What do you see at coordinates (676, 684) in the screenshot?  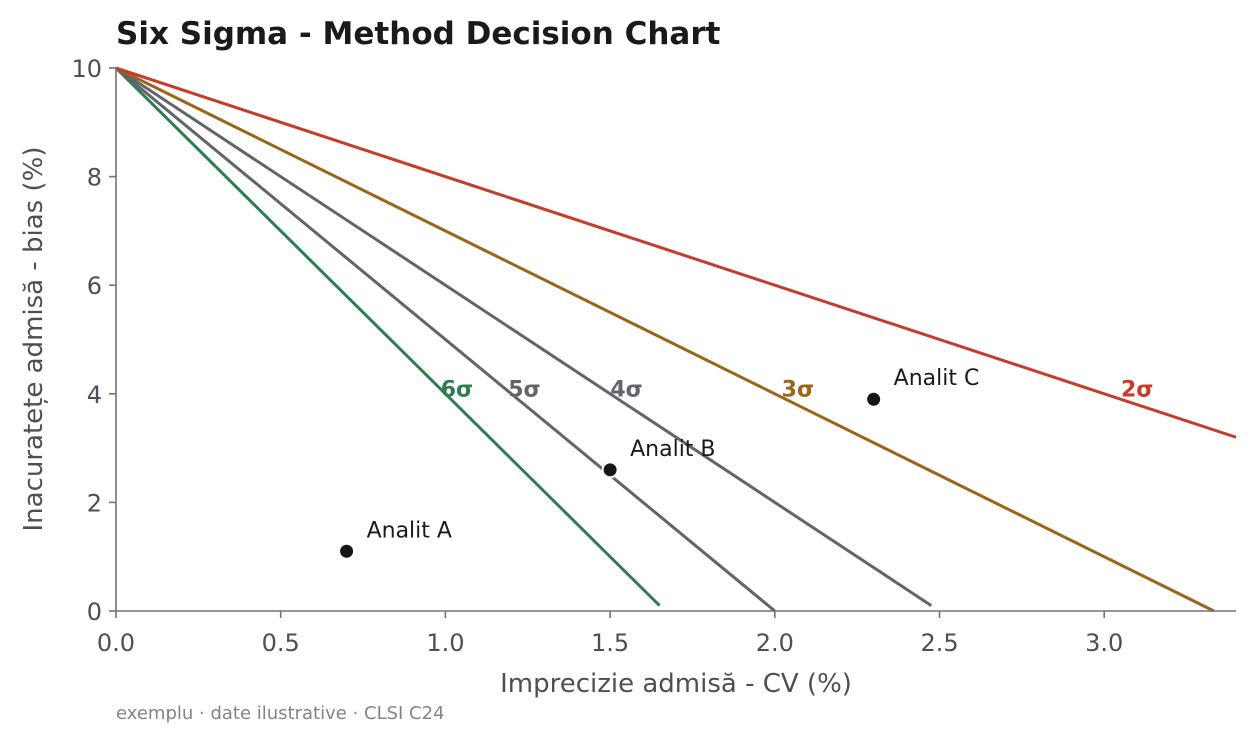 I see `x-axis-title: Imprecizie admisă - CV (%)` at bounding box center [676, 684].